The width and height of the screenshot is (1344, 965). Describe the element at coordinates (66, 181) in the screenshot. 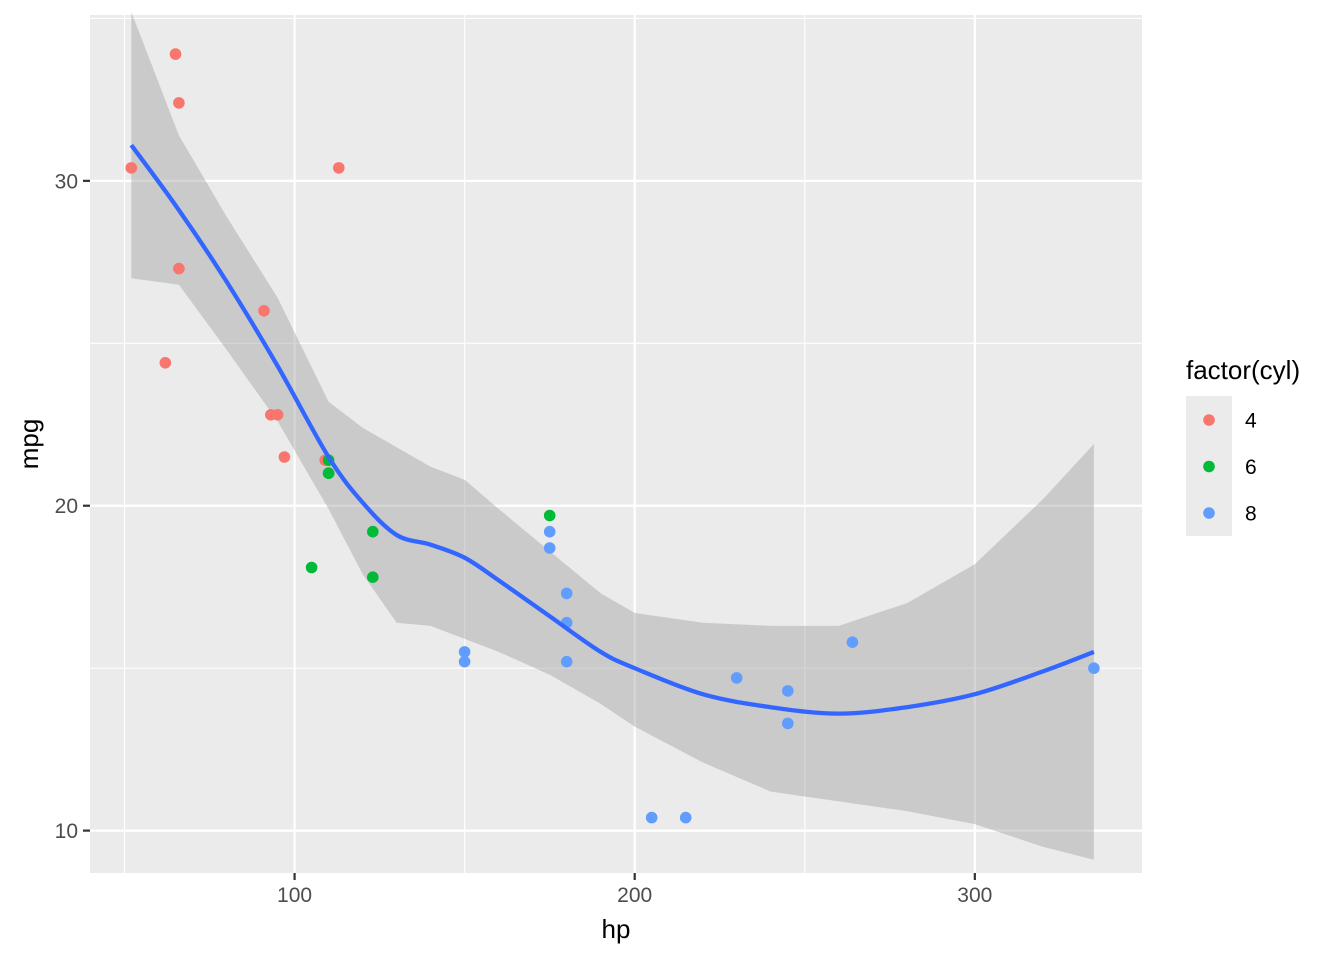

I see `y-tick-label: 30` at that location.